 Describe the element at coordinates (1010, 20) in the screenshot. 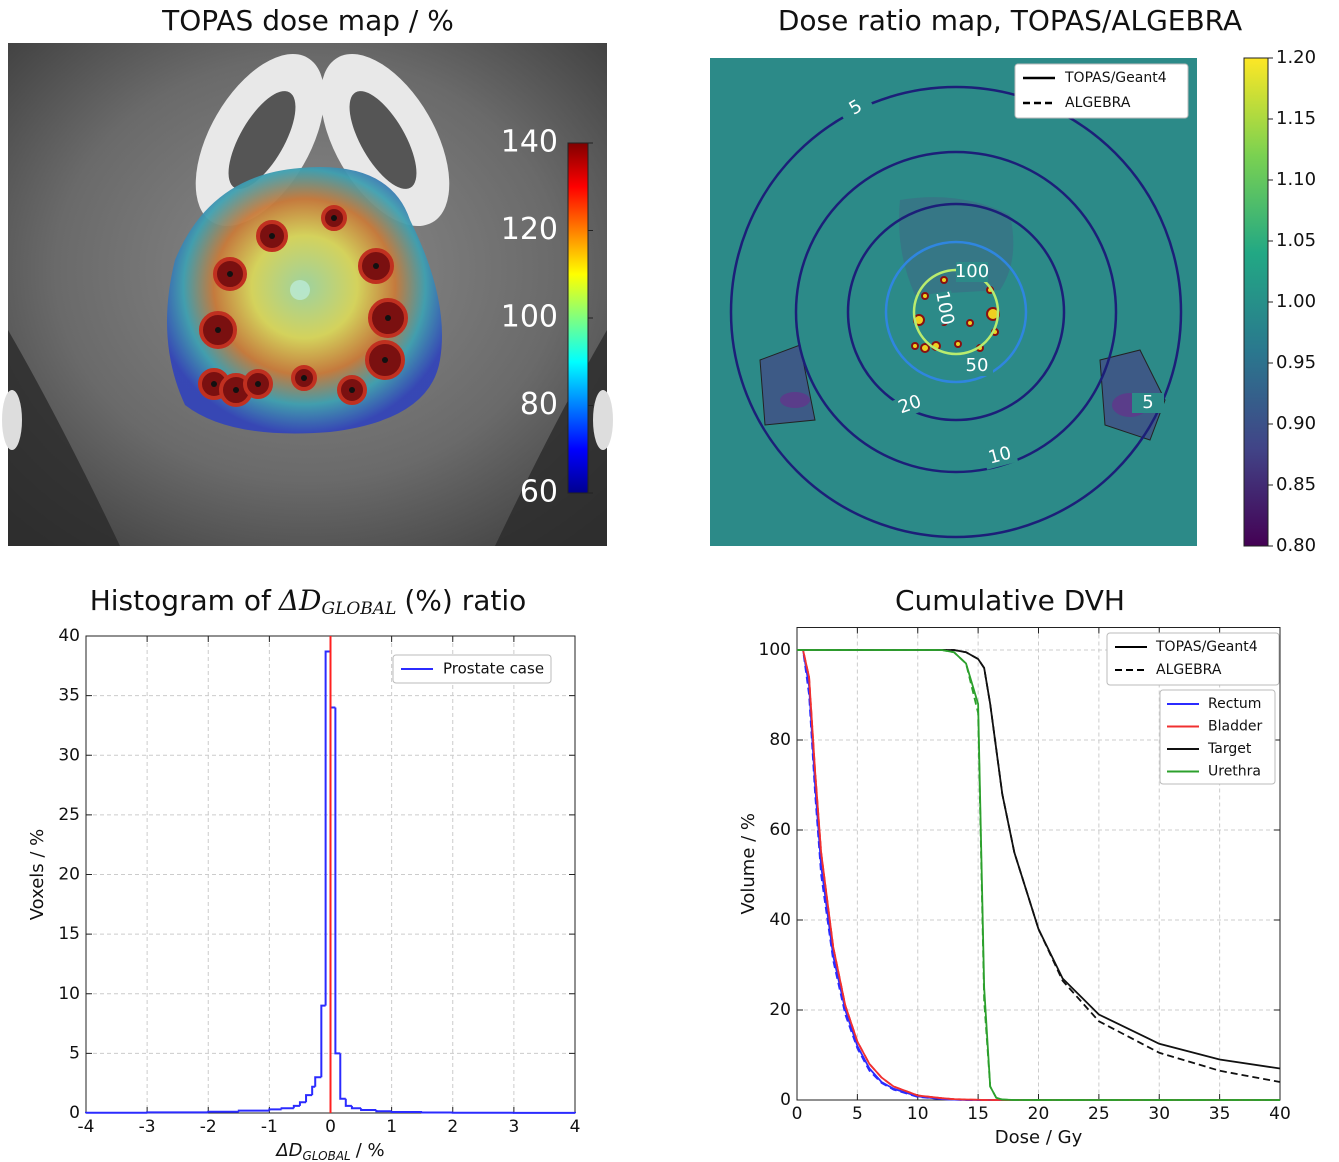

I see `chart-title: Dose ratio map, TOPAS/ALGEBRA` at that location.